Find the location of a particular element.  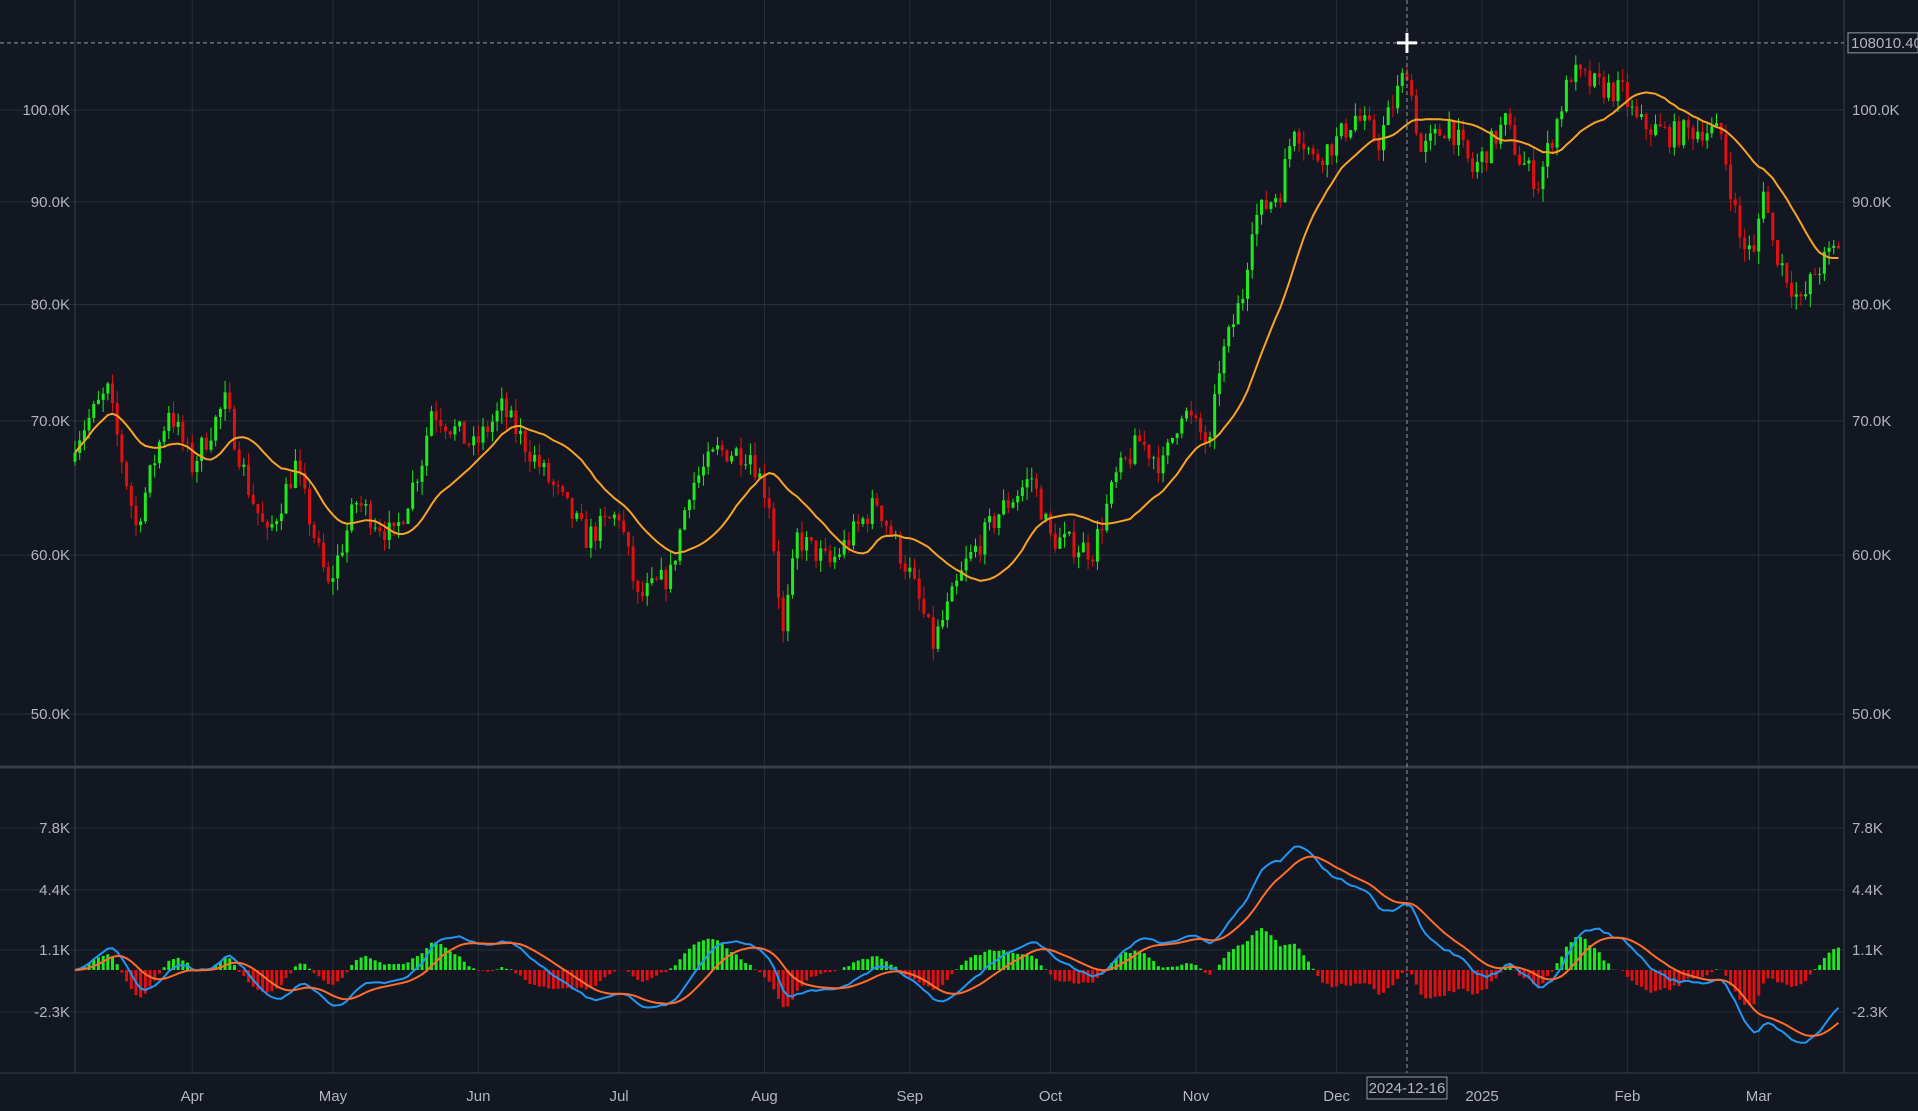

time-axis-label: Nov is located at coordinates (1196, 1096).